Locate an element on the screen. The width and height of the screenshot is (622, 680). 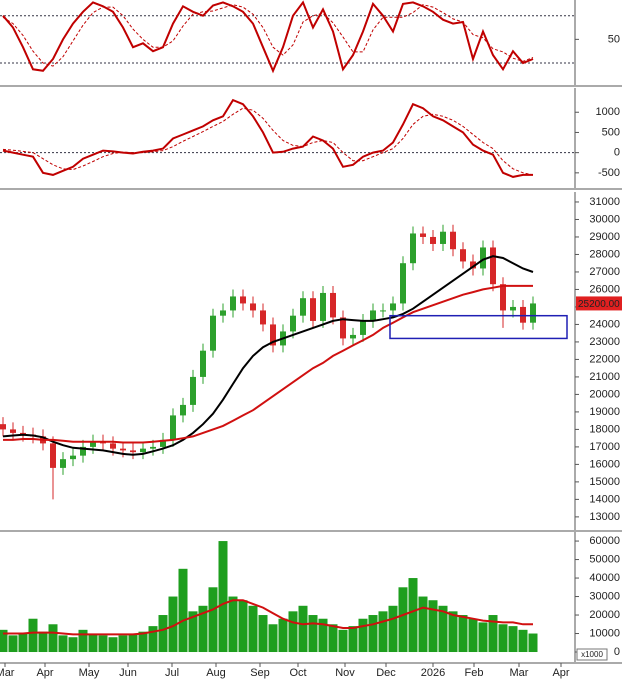
x-tick-label: Sep is located at coordinates (260, 673).